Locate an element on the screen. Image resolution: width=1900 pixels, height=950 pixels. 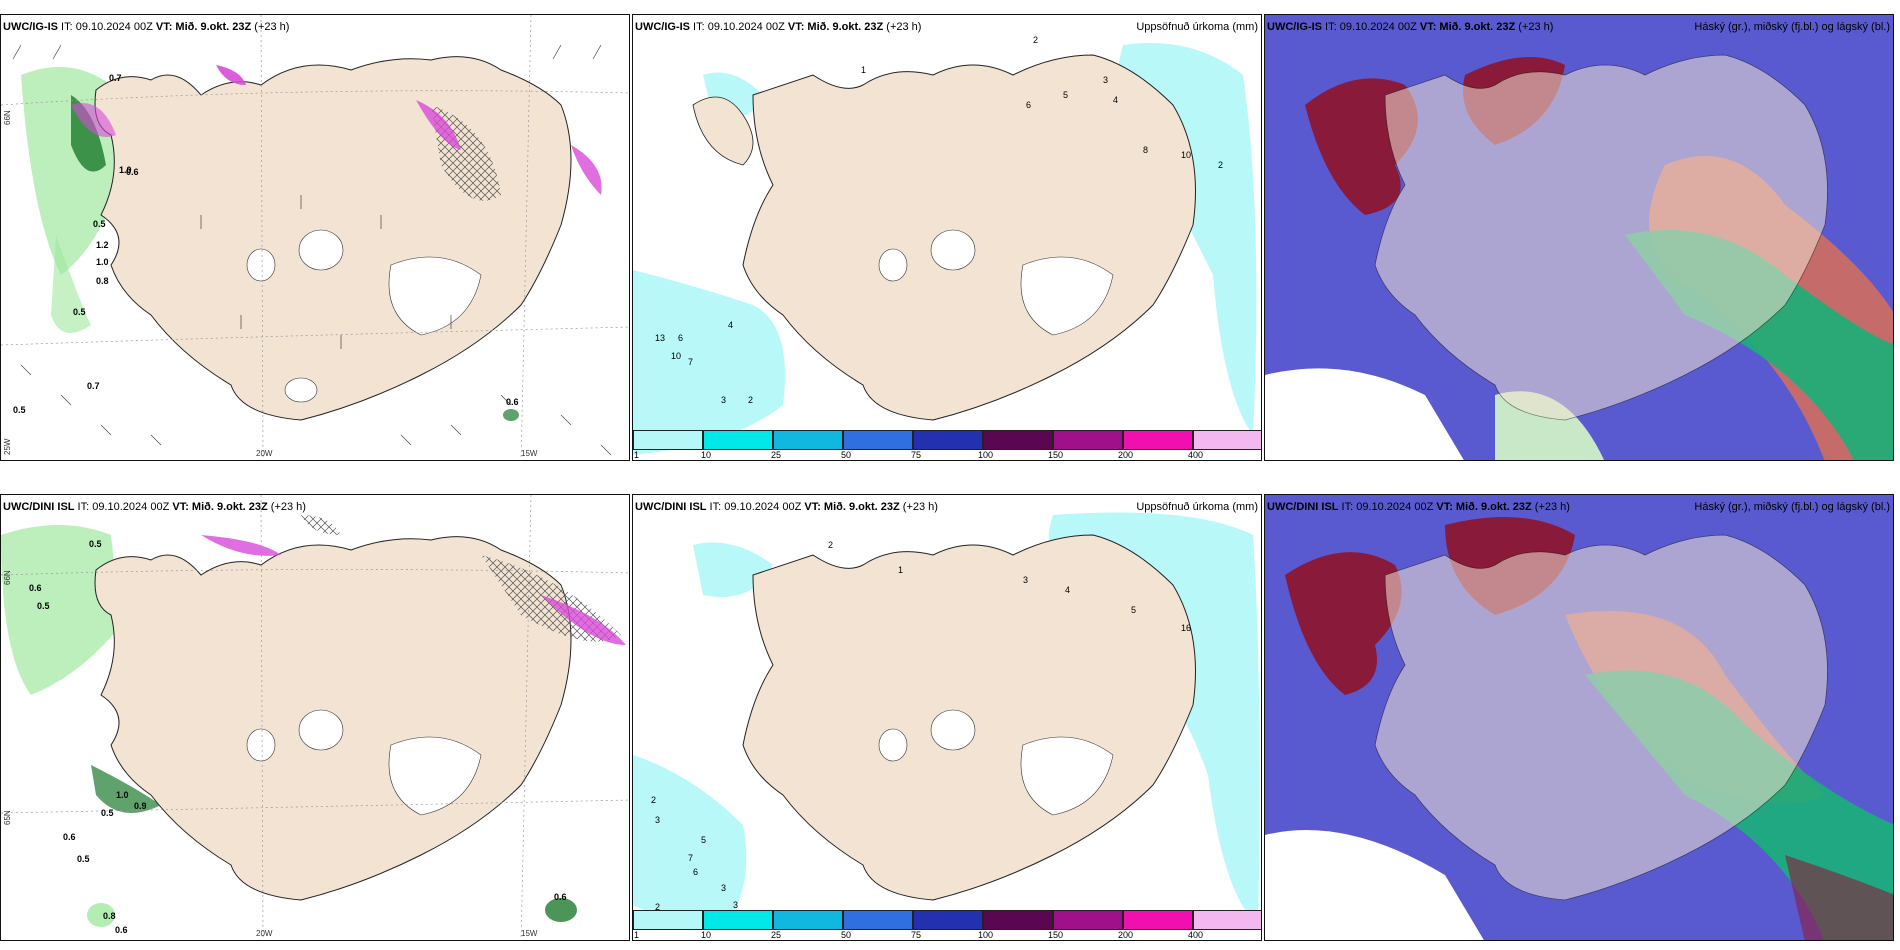
wind-value: 0.9 is located at coordinates (140, 806).